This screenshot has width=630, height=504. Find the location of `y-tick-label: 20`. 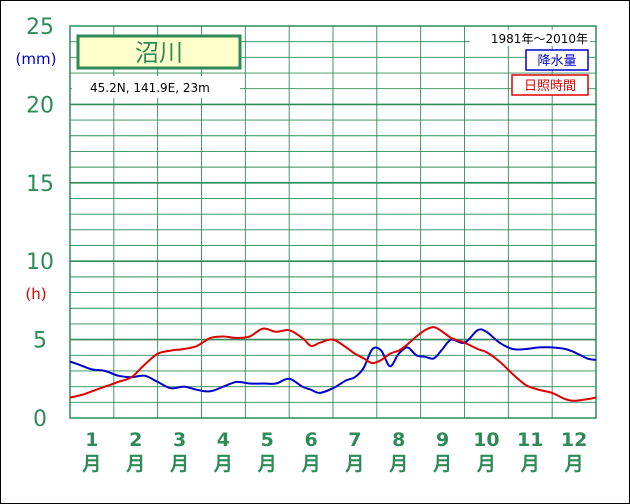

y-tick-label: 20 is located at coordinates (40, 105).